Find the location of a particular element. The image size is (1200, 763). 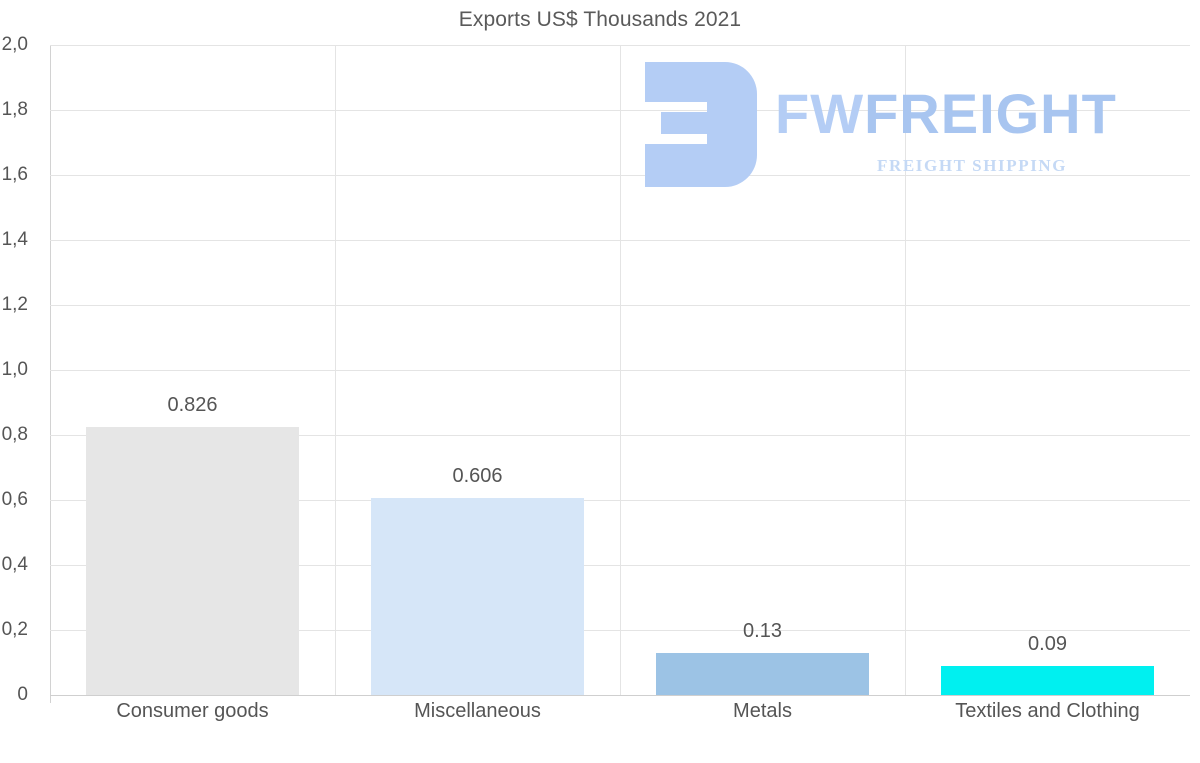

y-axis-tick-label: 0,8 is located at coordinates (14, 434).